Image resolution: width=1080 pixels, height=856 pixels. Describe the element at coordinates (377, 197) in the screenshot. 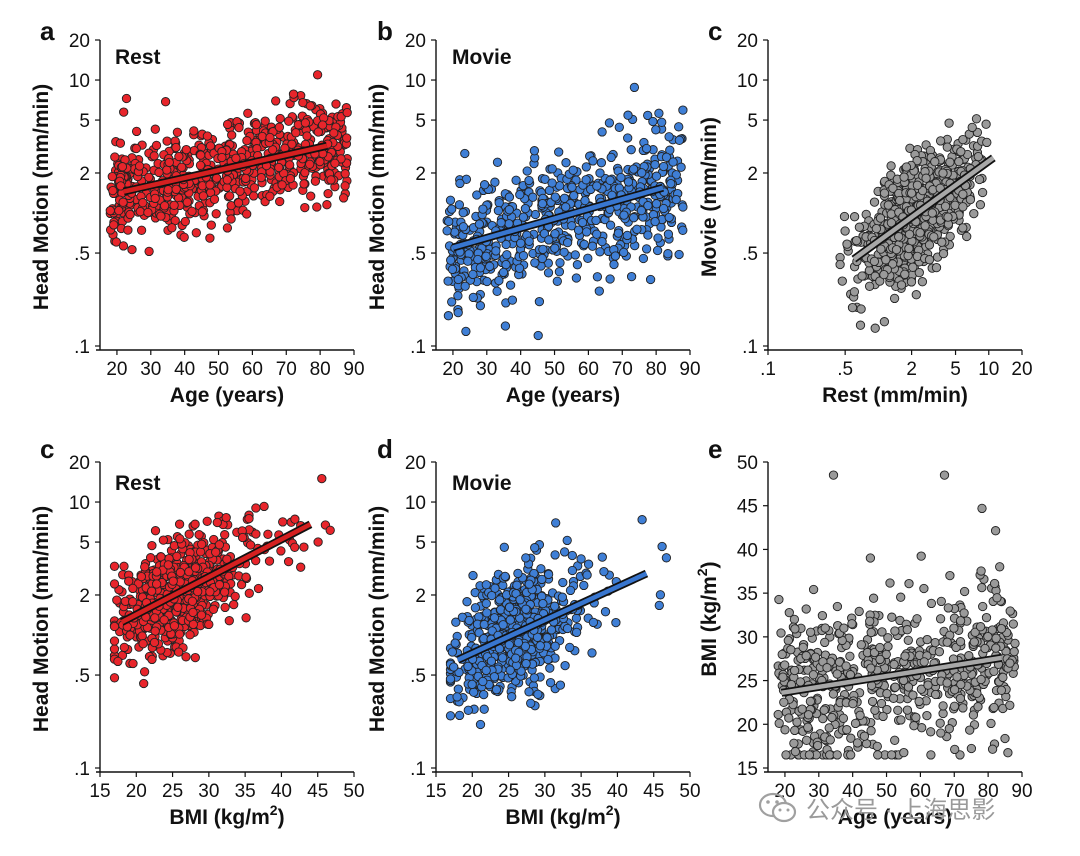

I see `y-axis-label: Head Motion (mm/min)` at that location.